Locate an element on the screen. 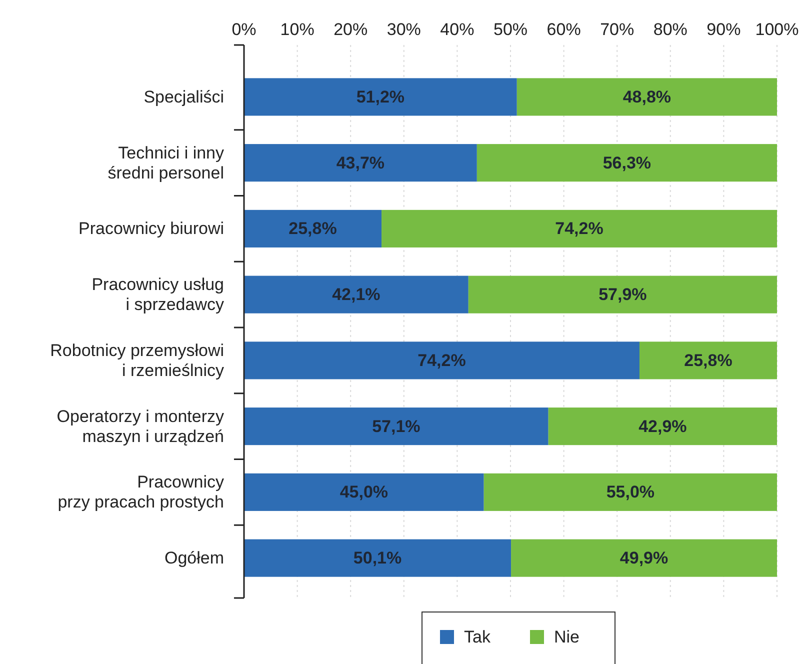  data-label: 42,1% is located at coordinates (356, 294).